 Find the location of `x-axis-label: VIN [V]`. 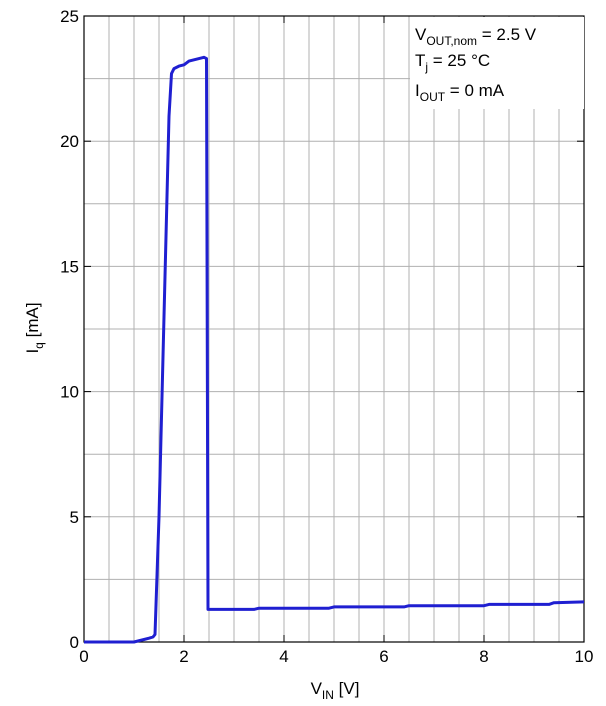

x-axis-label: VIN [V] is located at coordinates (335, 690).